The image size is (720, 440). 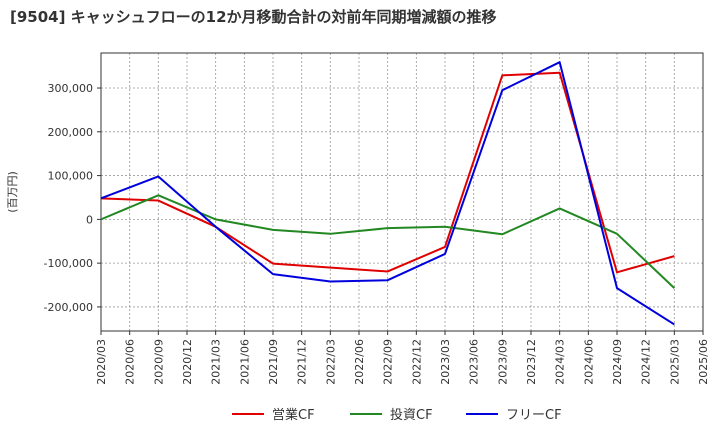 I want to click on x-tick-label: 2021/12, so click(x=302, y=362).